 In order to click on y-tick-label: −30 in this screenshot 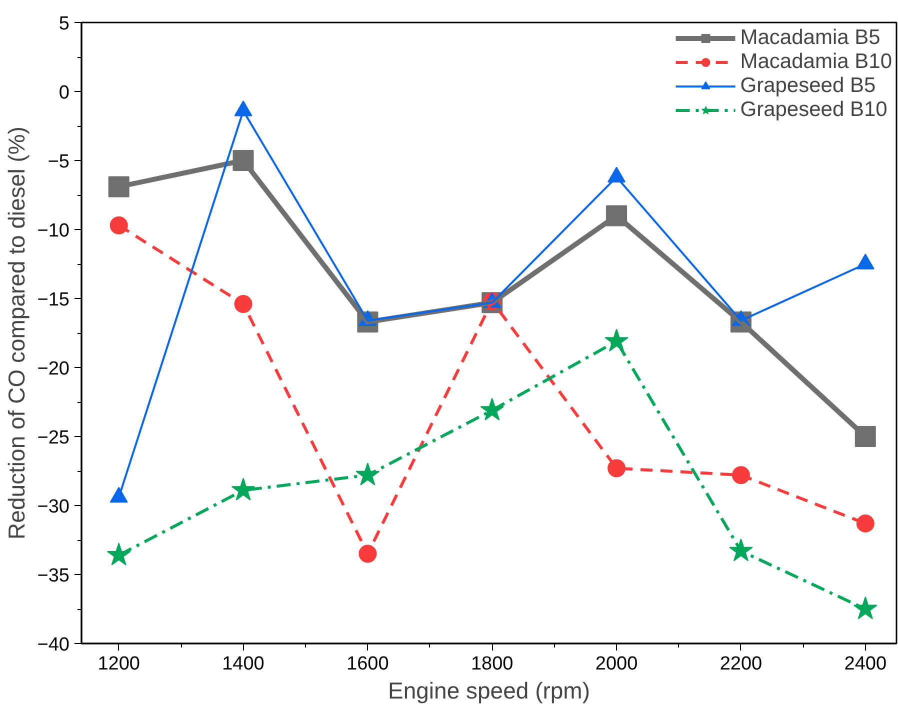, I will do `click(53, 507)`.